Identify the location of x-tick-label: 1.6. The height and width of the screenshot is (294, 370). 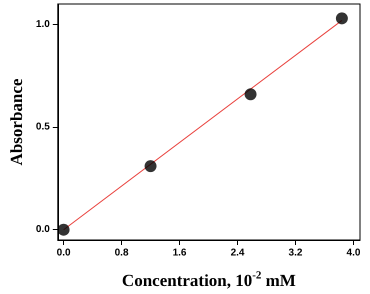
(179, 253).